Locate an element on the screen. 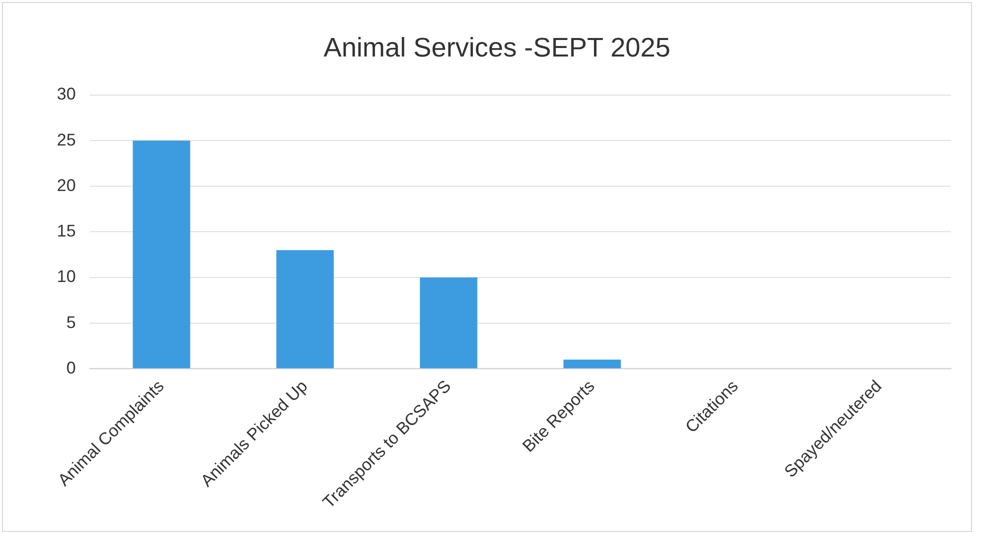 This screenshot has width=982, height=537. y-tick-label: 0 is located at coordinates (71, 368).